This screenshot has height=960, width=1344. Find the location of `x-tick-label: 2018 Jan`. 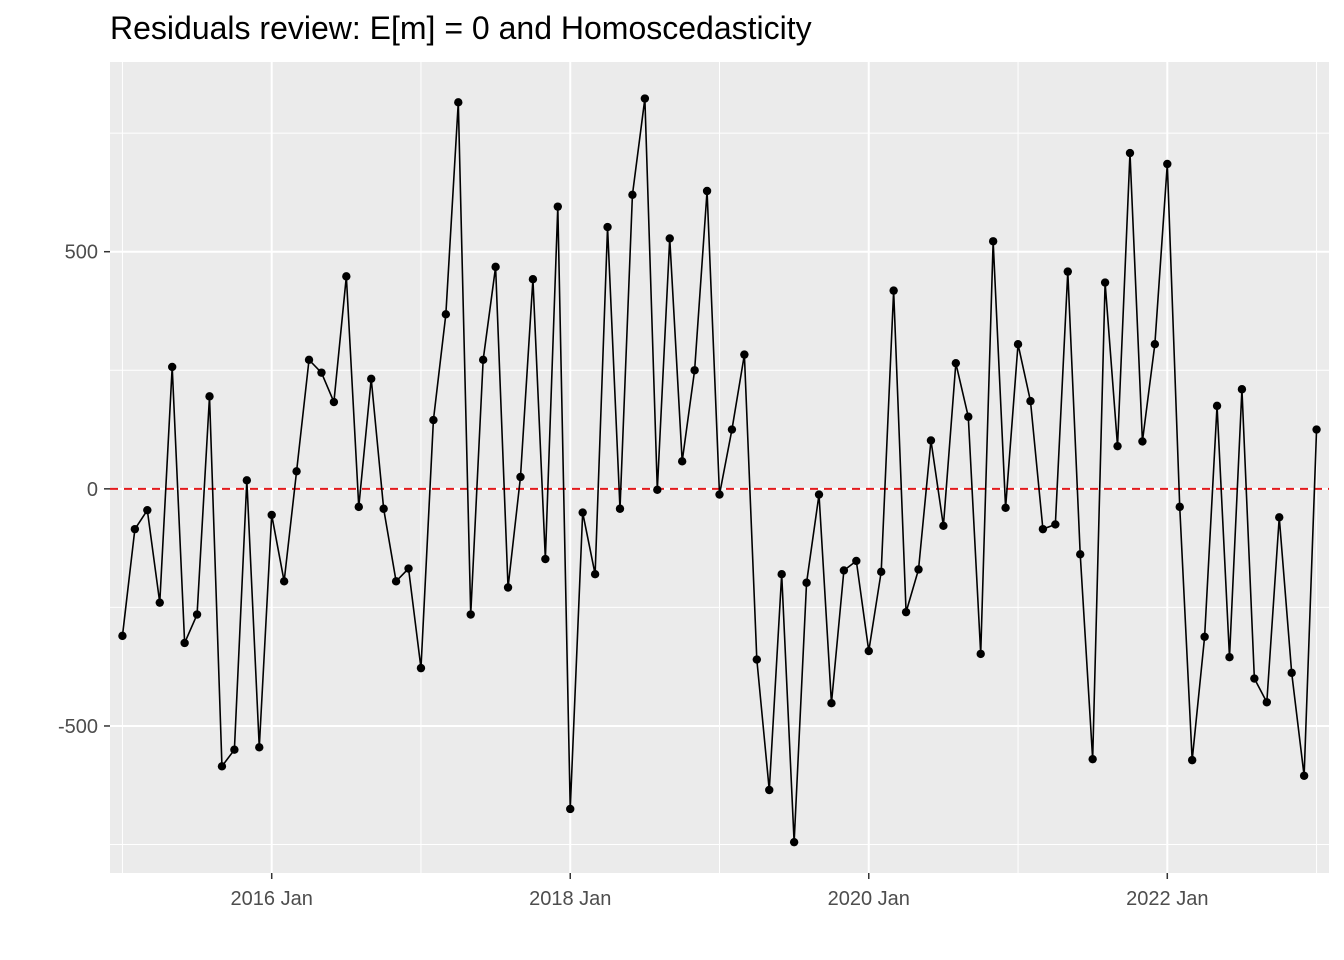

x-tick-label: 2018 Jan is located at coordinates (570, 899).